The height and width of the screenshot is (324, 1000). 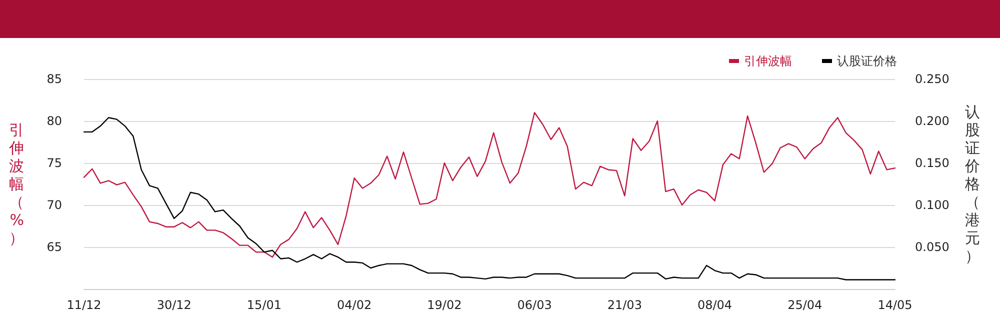 I want to click on text: 认股证价格（港元）, so click(x=972, y=184).